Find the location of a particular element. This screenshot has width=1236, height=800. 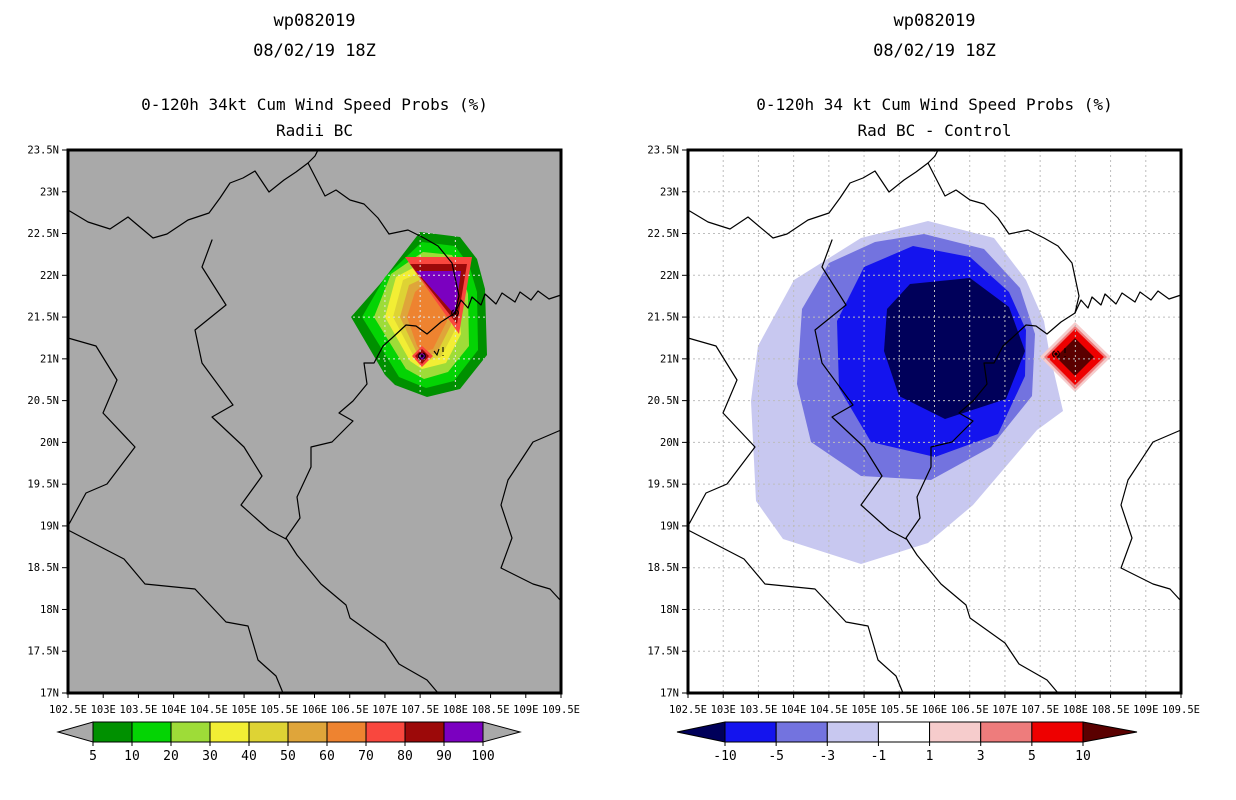

colorbar-label: 60 is located at coordinates (327, 756).